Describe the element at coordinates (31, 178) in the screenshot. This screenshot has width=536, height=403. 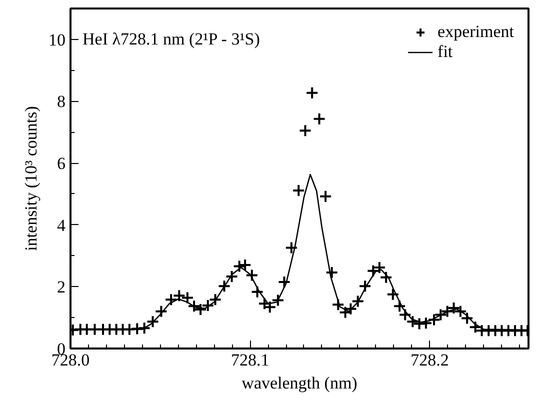
I see `y-axis-title: intensity (10³ counts)` at that location.